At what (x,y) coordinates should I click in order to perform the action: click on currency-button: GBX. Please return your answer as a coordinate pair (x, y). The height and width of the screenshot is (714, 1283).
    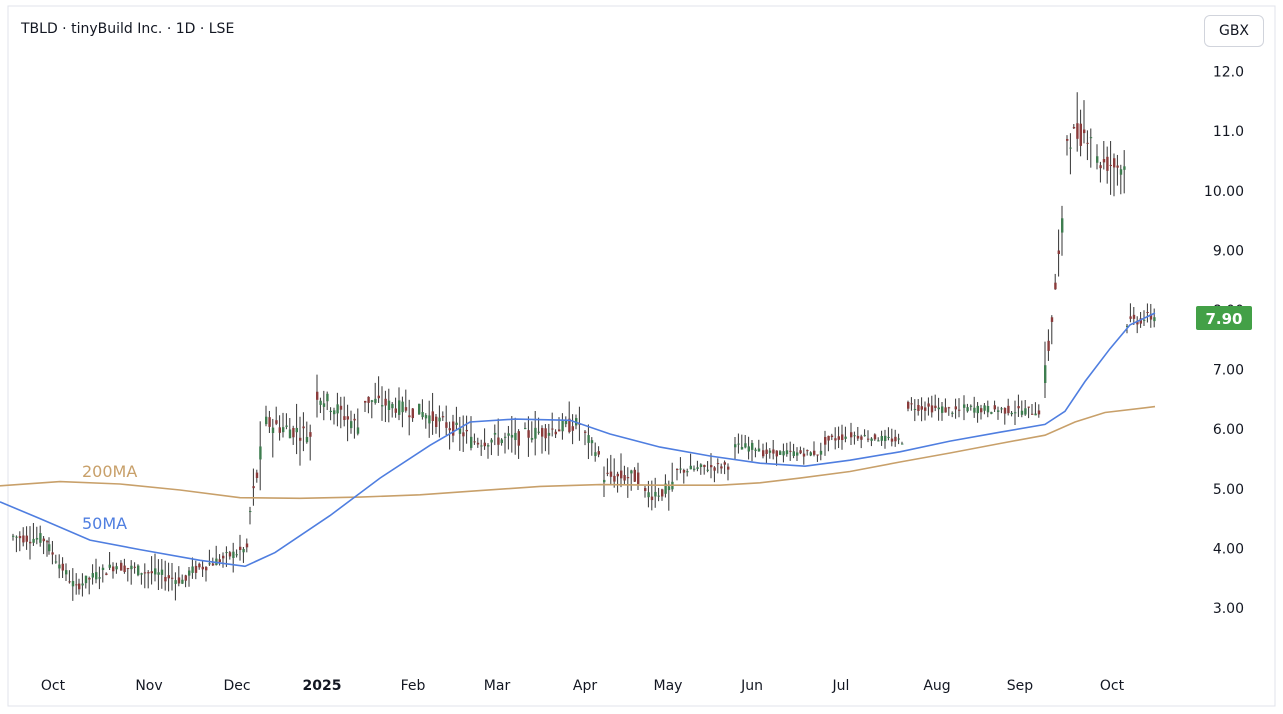
    Looking at the image, I should click on (1234, 31).